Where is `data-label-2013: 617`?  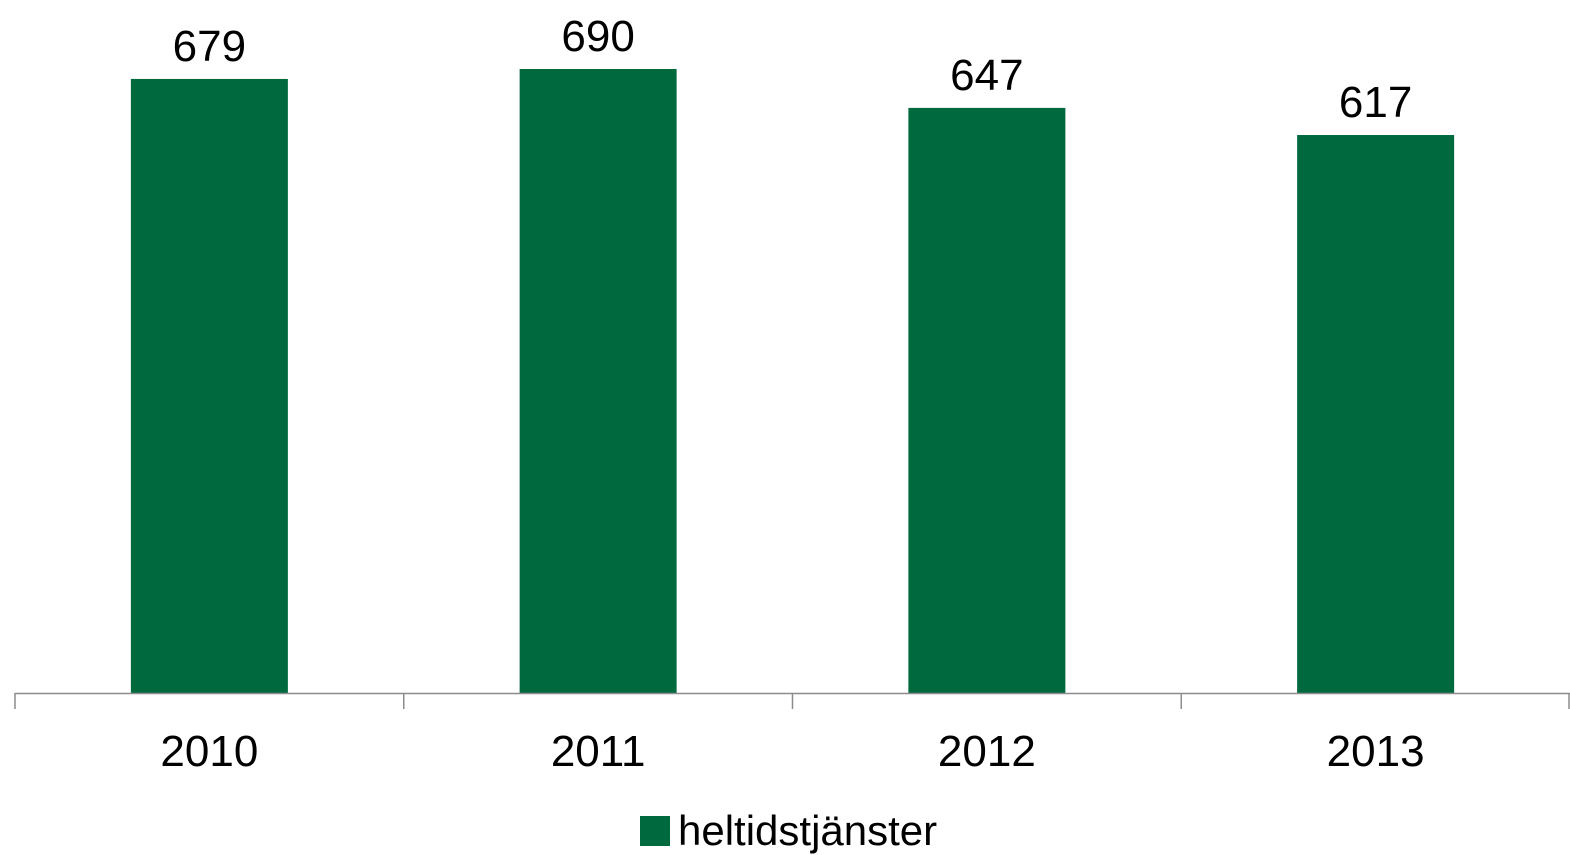 data-label-2013: 617 is located at coordinates (1375, 102).